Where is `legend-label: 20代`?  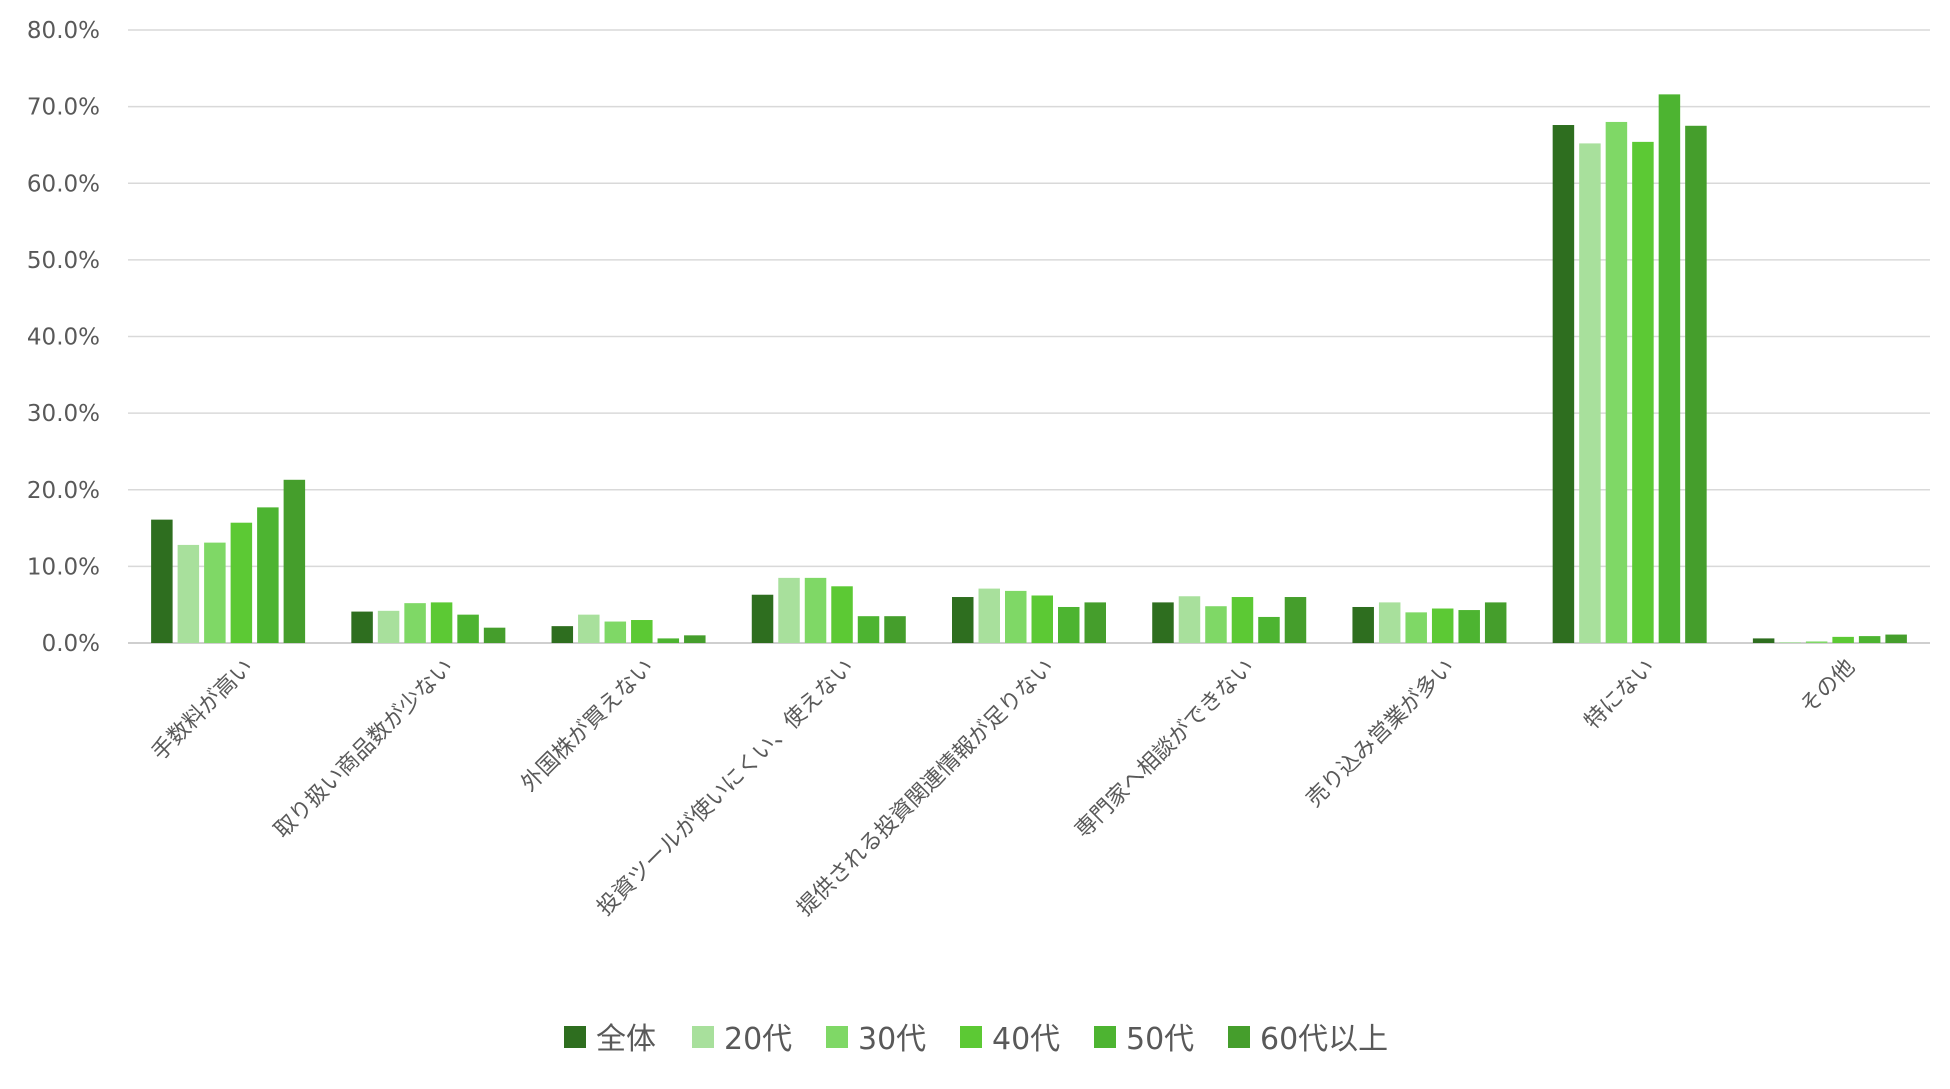
legend-label: 20代 is located at coordinates (758, 1039).